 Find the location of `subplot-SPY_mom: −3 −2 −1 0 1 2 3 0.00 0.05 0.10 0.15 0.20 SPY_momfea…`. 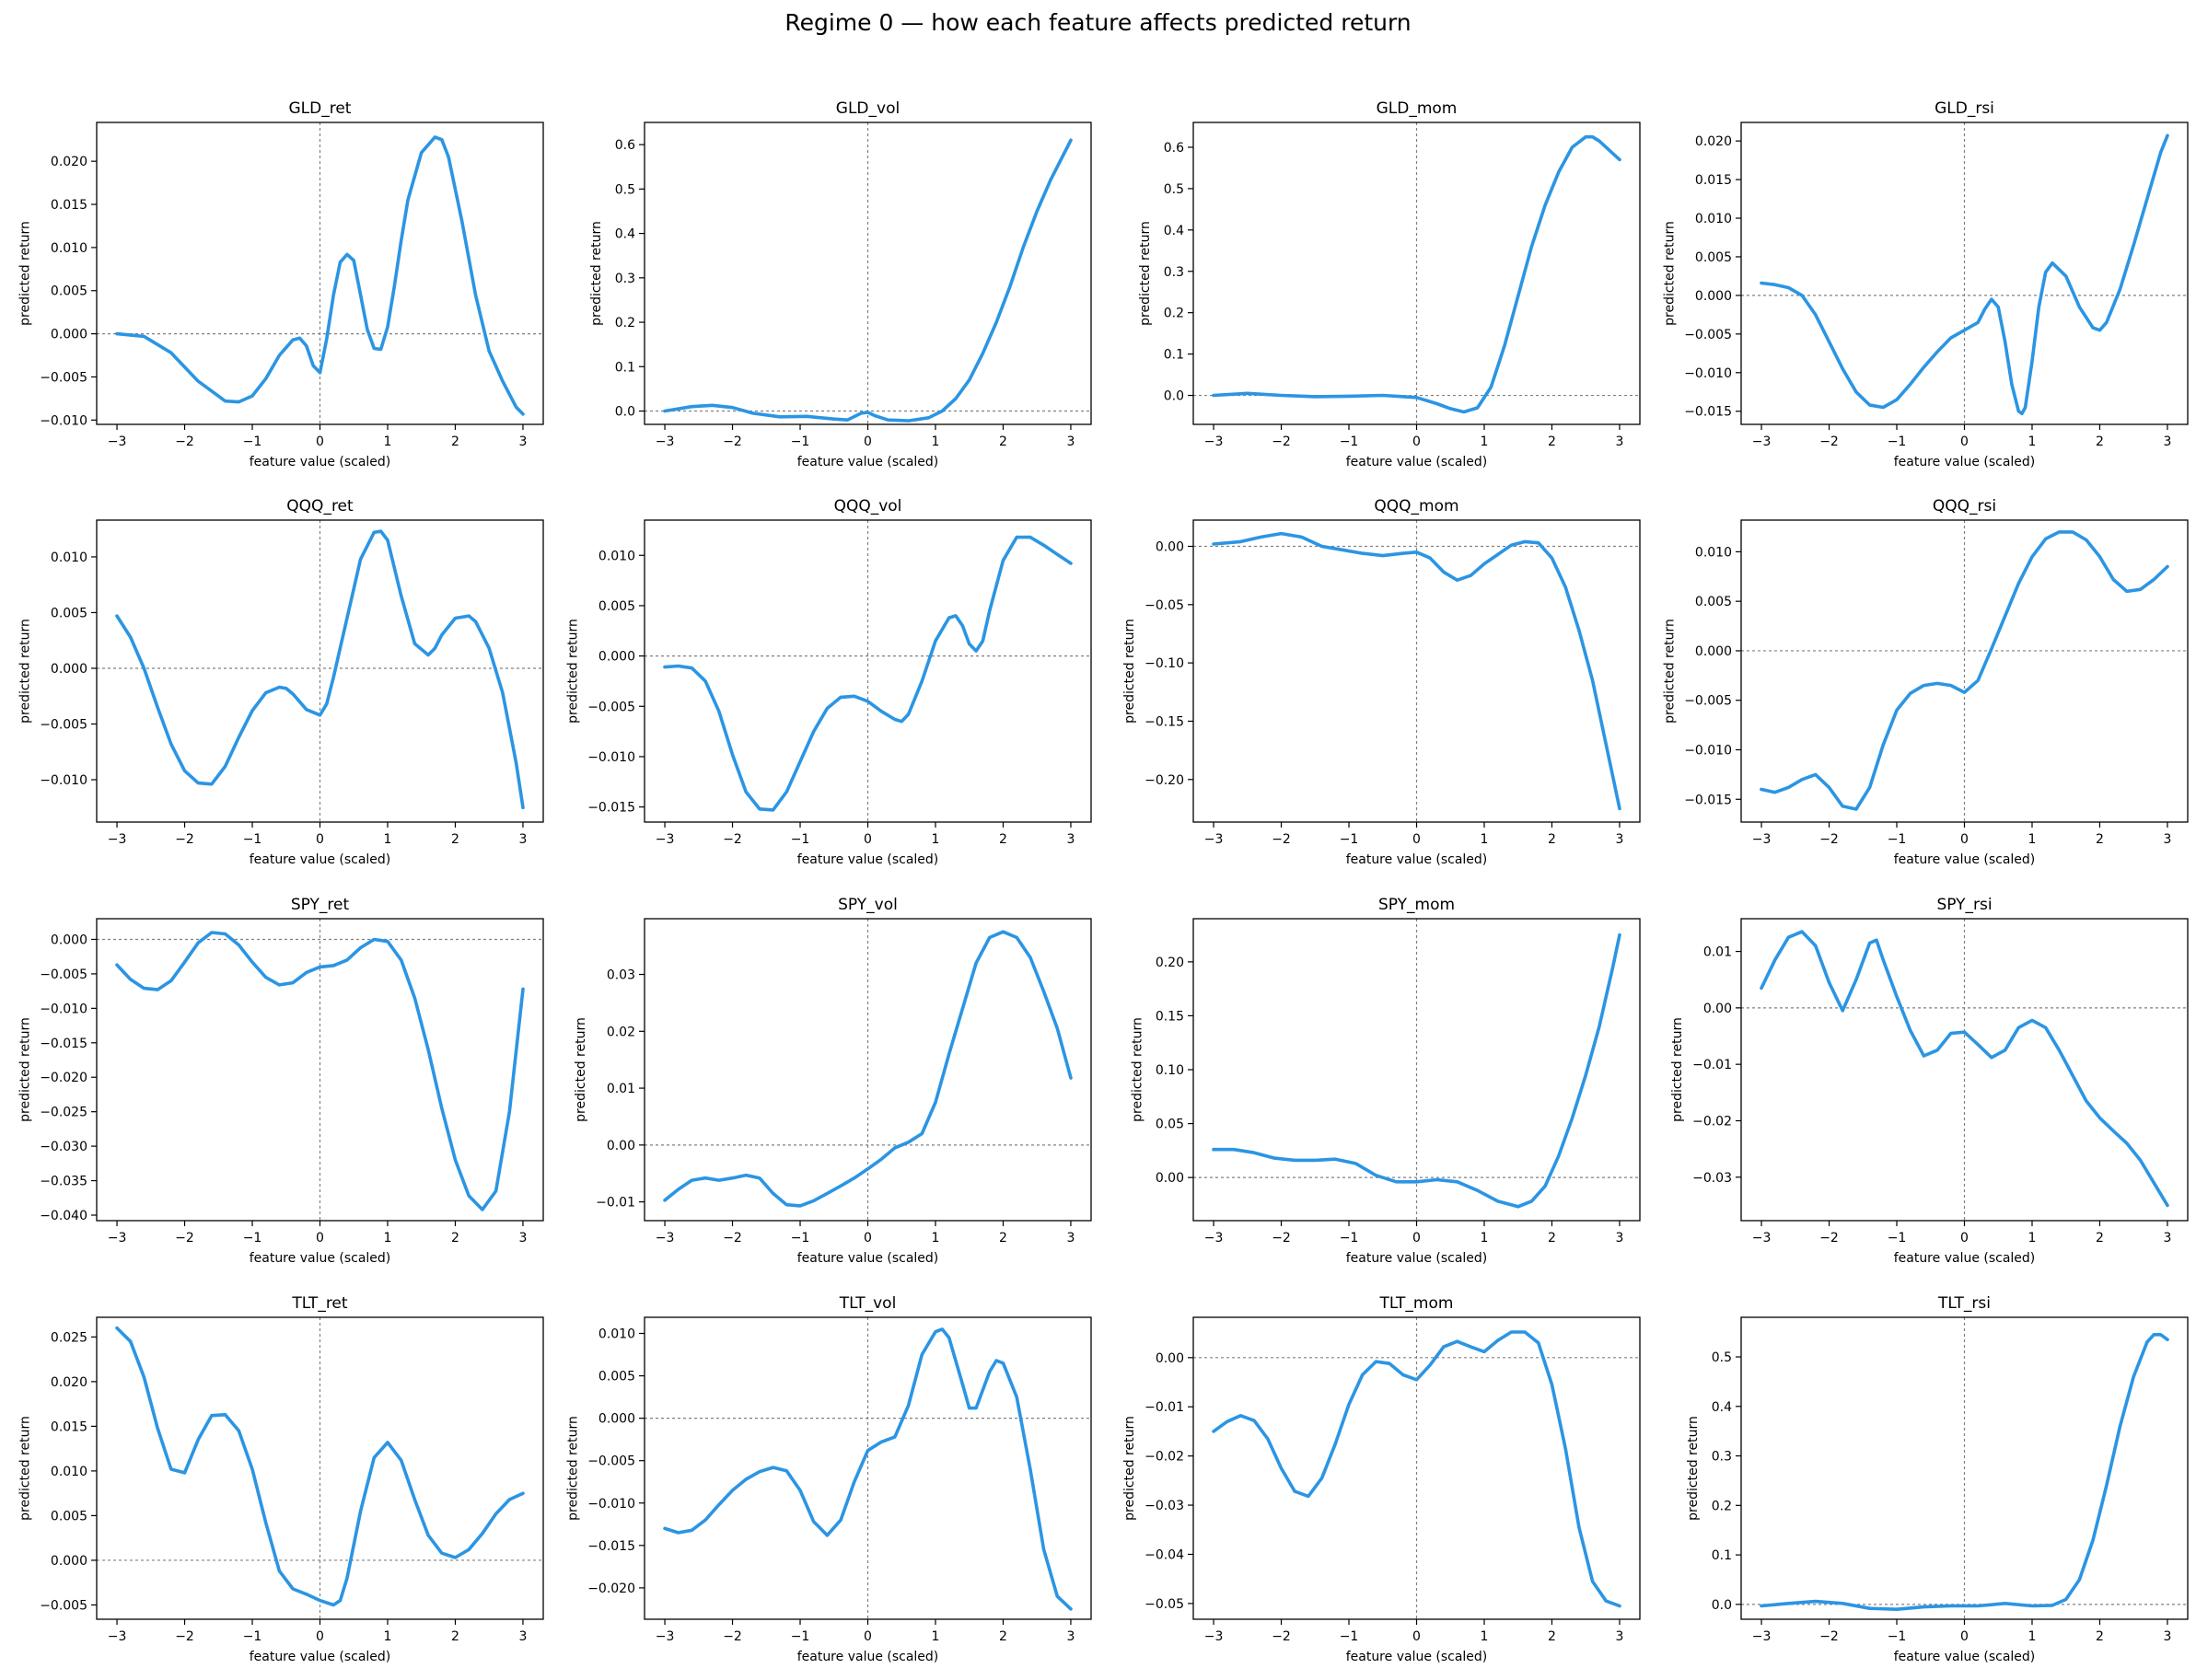

subplot-SPY_mom: −3 −2 −1 0 1 2 3 0.00 0.05 0.10 0.15 0.20 SPY_momfea… is located at coordinates (1386, 1081).